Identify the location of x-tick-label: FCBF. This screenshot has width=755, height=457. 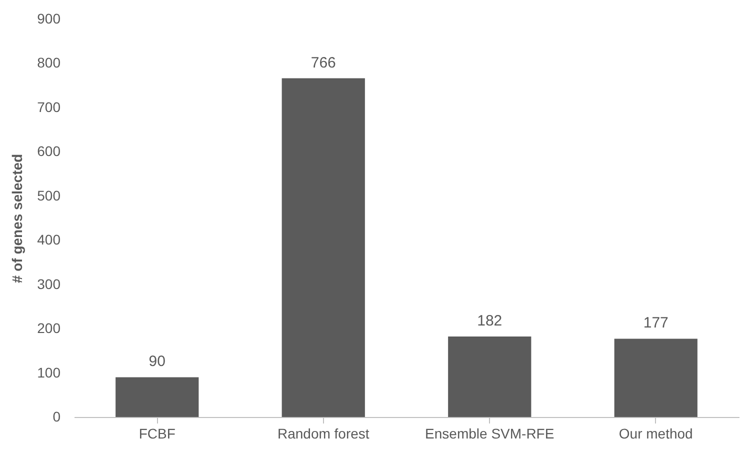
(157, 434).